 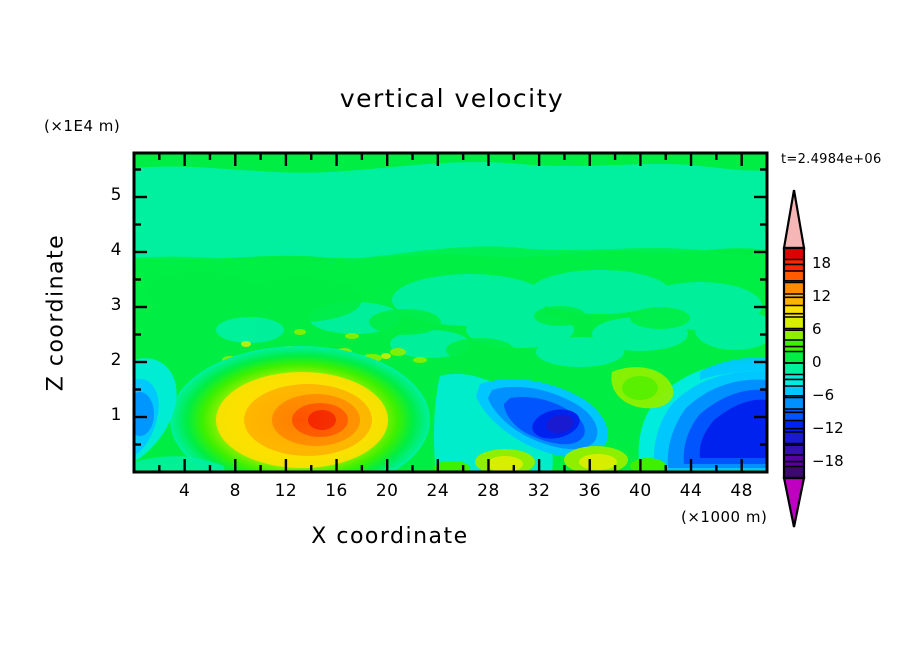 I want to click on x-tick-label: 32, so click(x=539, y=491).